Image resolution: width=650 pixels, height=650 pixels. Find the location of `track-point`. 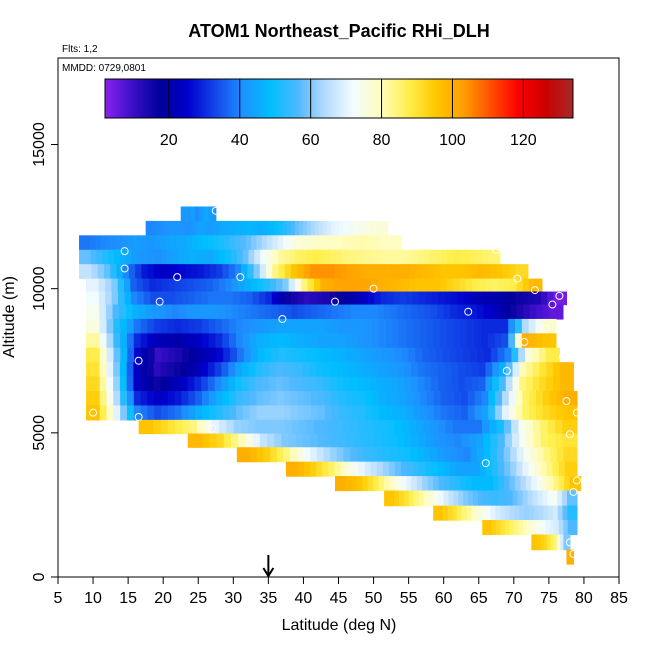

track-point is located at coordinates (569, 434).